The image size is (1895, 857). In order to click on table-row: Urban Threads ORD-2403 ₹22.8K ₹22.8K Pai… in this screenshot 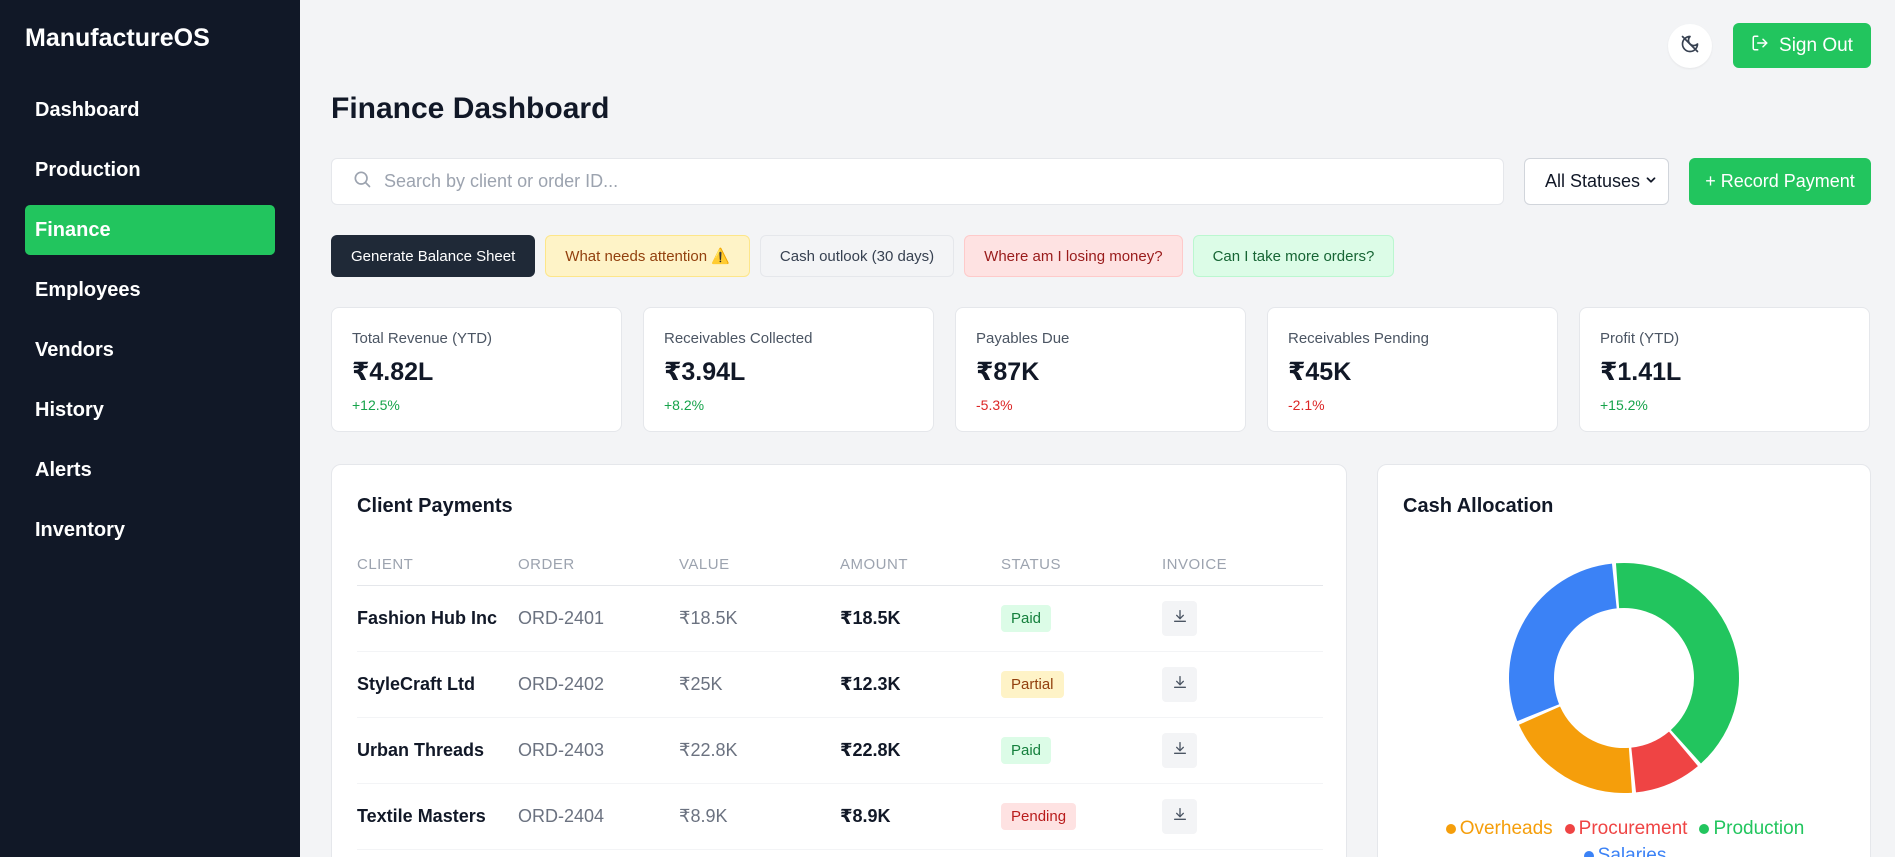, I will do `click(840, 751)`.